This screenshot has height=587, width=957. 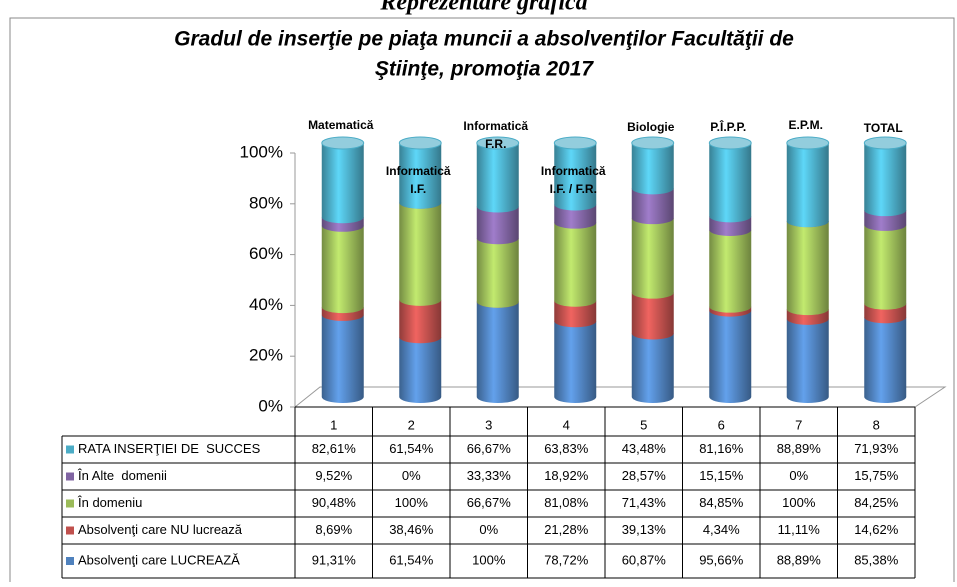 I want to click on legend-label: Absolvenţi care LUCREAZĂ, so click(x=159, y=559).